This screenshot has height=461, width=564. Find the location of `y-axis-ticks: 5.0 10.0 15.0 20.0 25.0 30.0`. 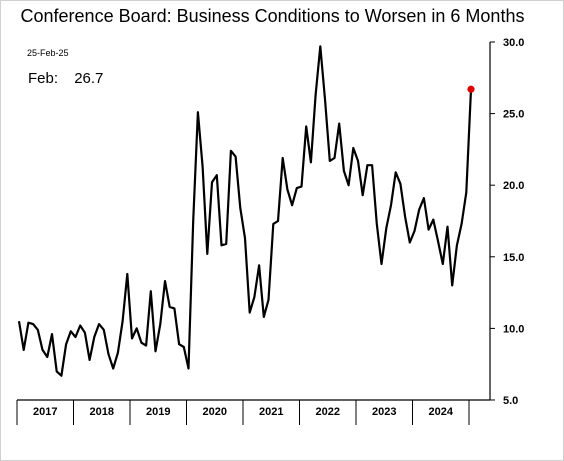

y-axis-ticks: 5.0 10.0 15.0 20.0 25.0 30.0 is located at coordinates (507, 222).